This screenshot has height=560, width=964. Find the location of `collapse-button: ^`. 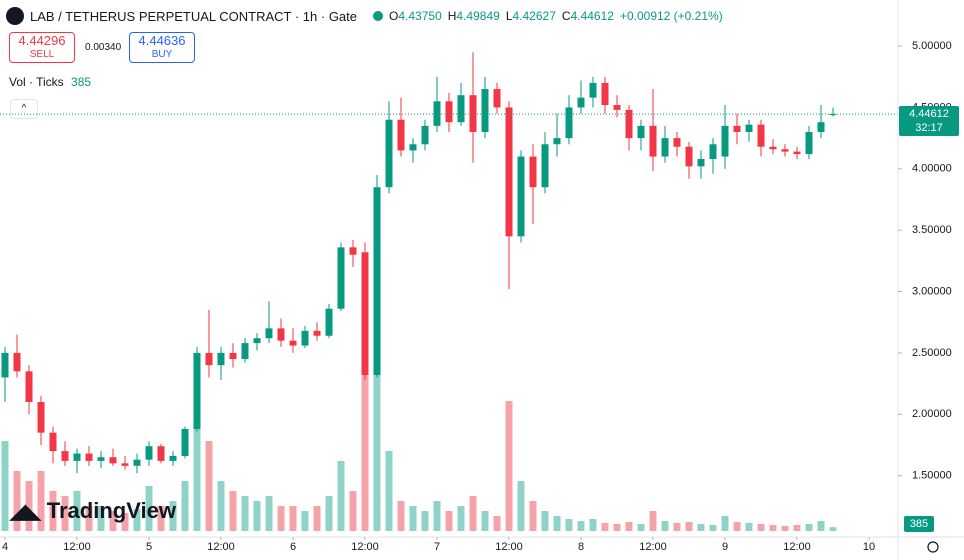

collapse-button: ^ is located at coordinates (24, 109).